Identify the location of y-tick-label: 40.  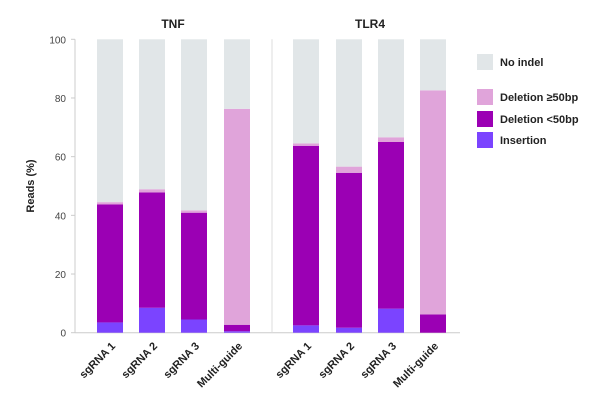
(61, 216).